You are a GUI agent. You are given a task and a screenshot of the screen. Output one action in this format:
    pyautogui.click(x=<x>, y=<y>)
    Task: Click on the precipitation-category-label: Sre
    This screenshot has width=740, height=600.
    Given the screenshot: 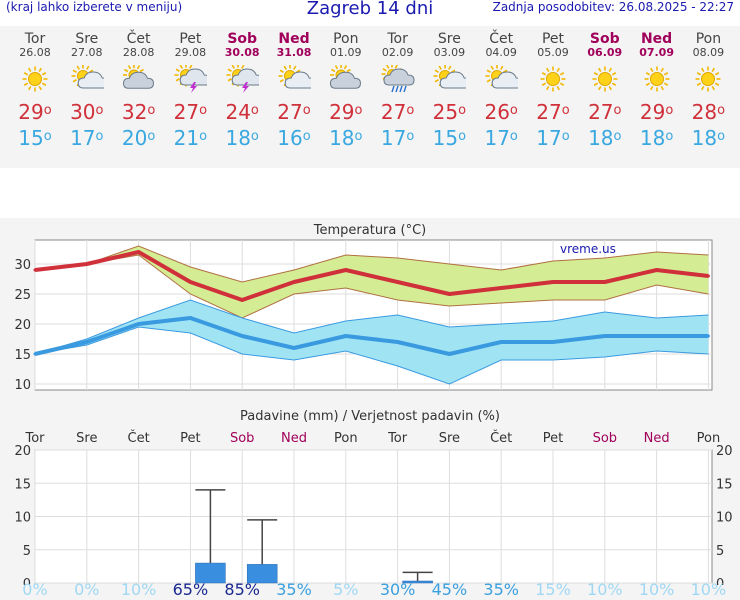 What is the action you would take?
    pyautogui.click(x=449, y=438)
    